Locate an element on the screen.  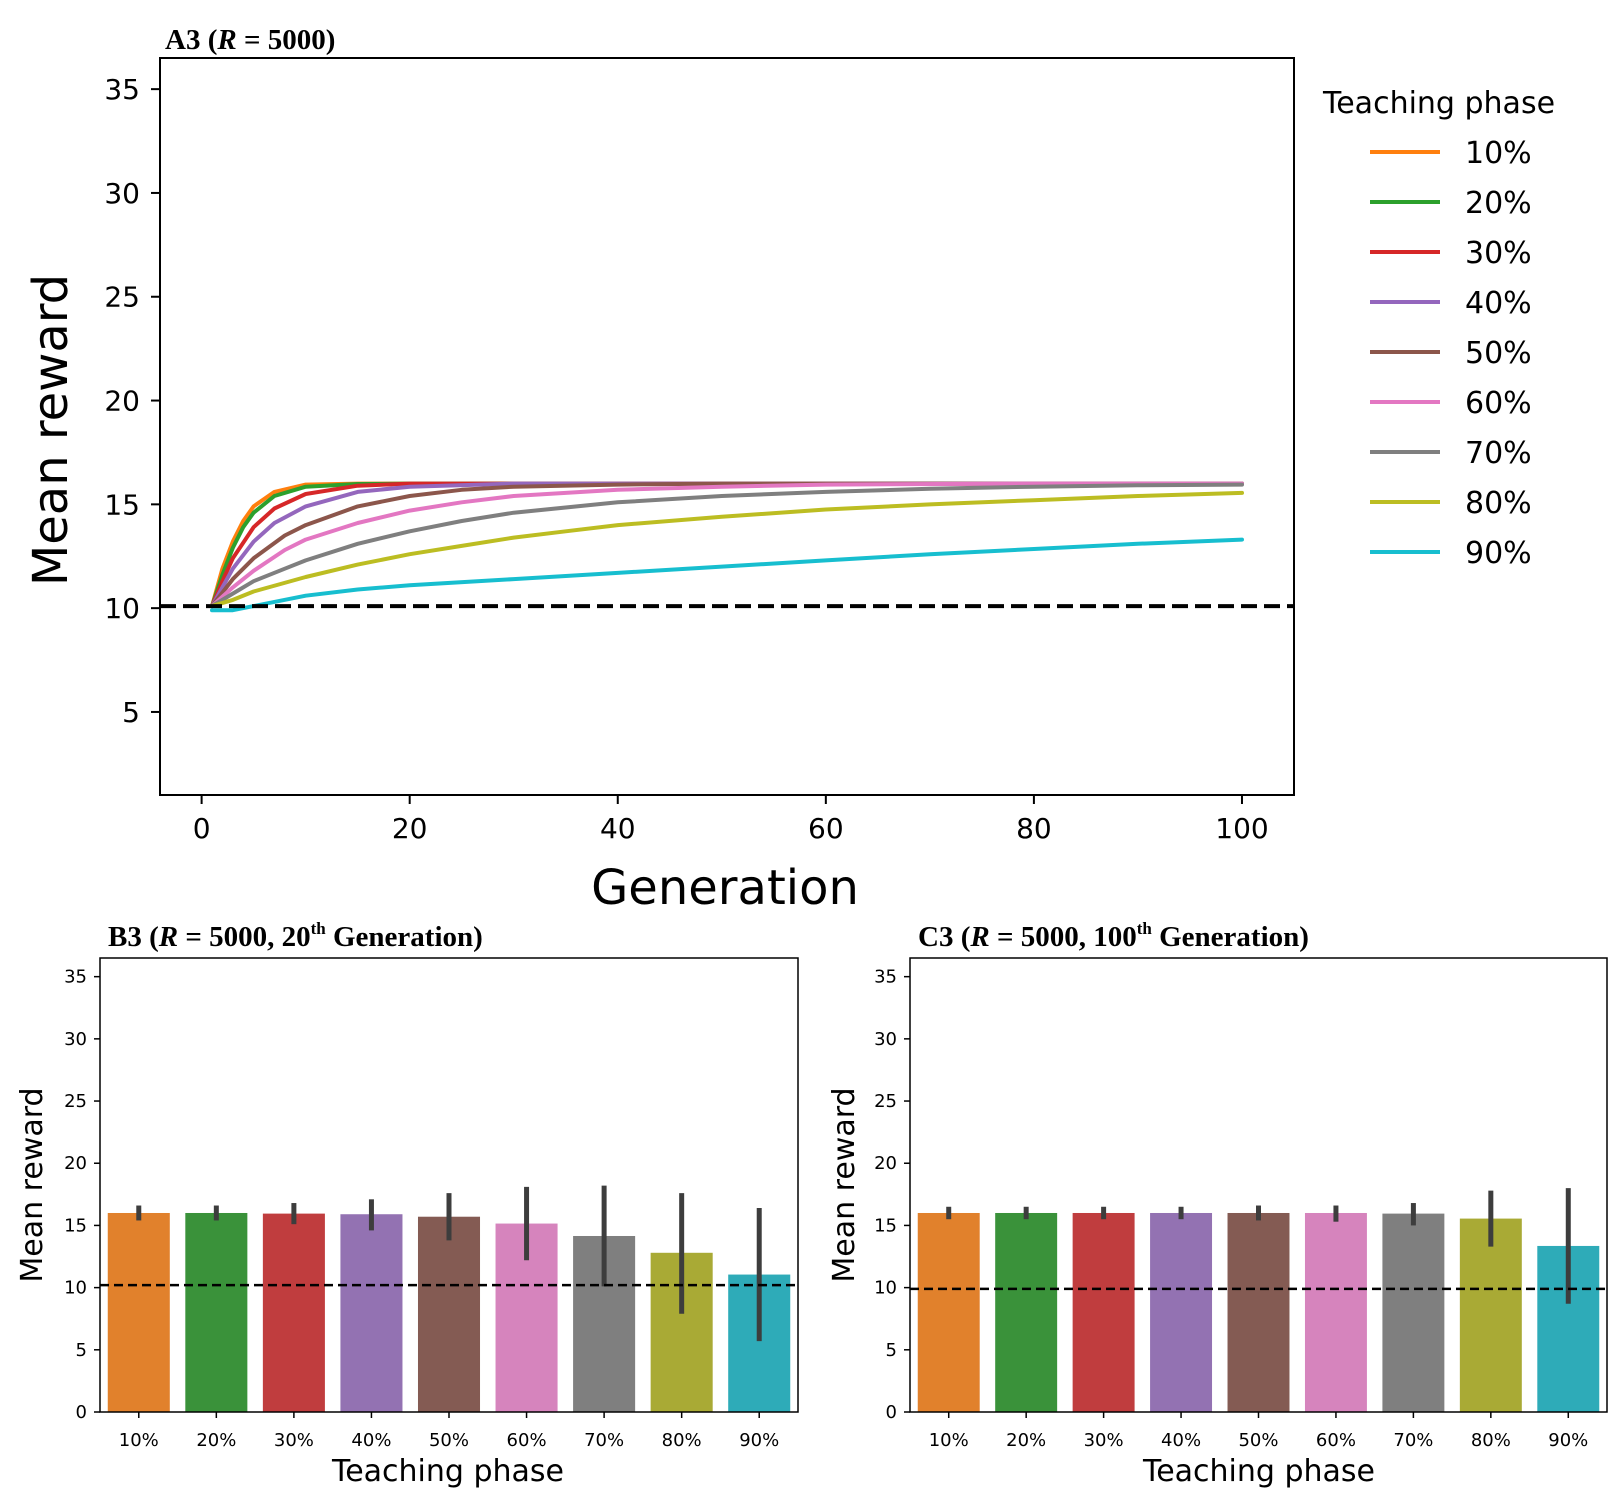
legend-entry-label: 60% is located at coordinates (1498, 403).